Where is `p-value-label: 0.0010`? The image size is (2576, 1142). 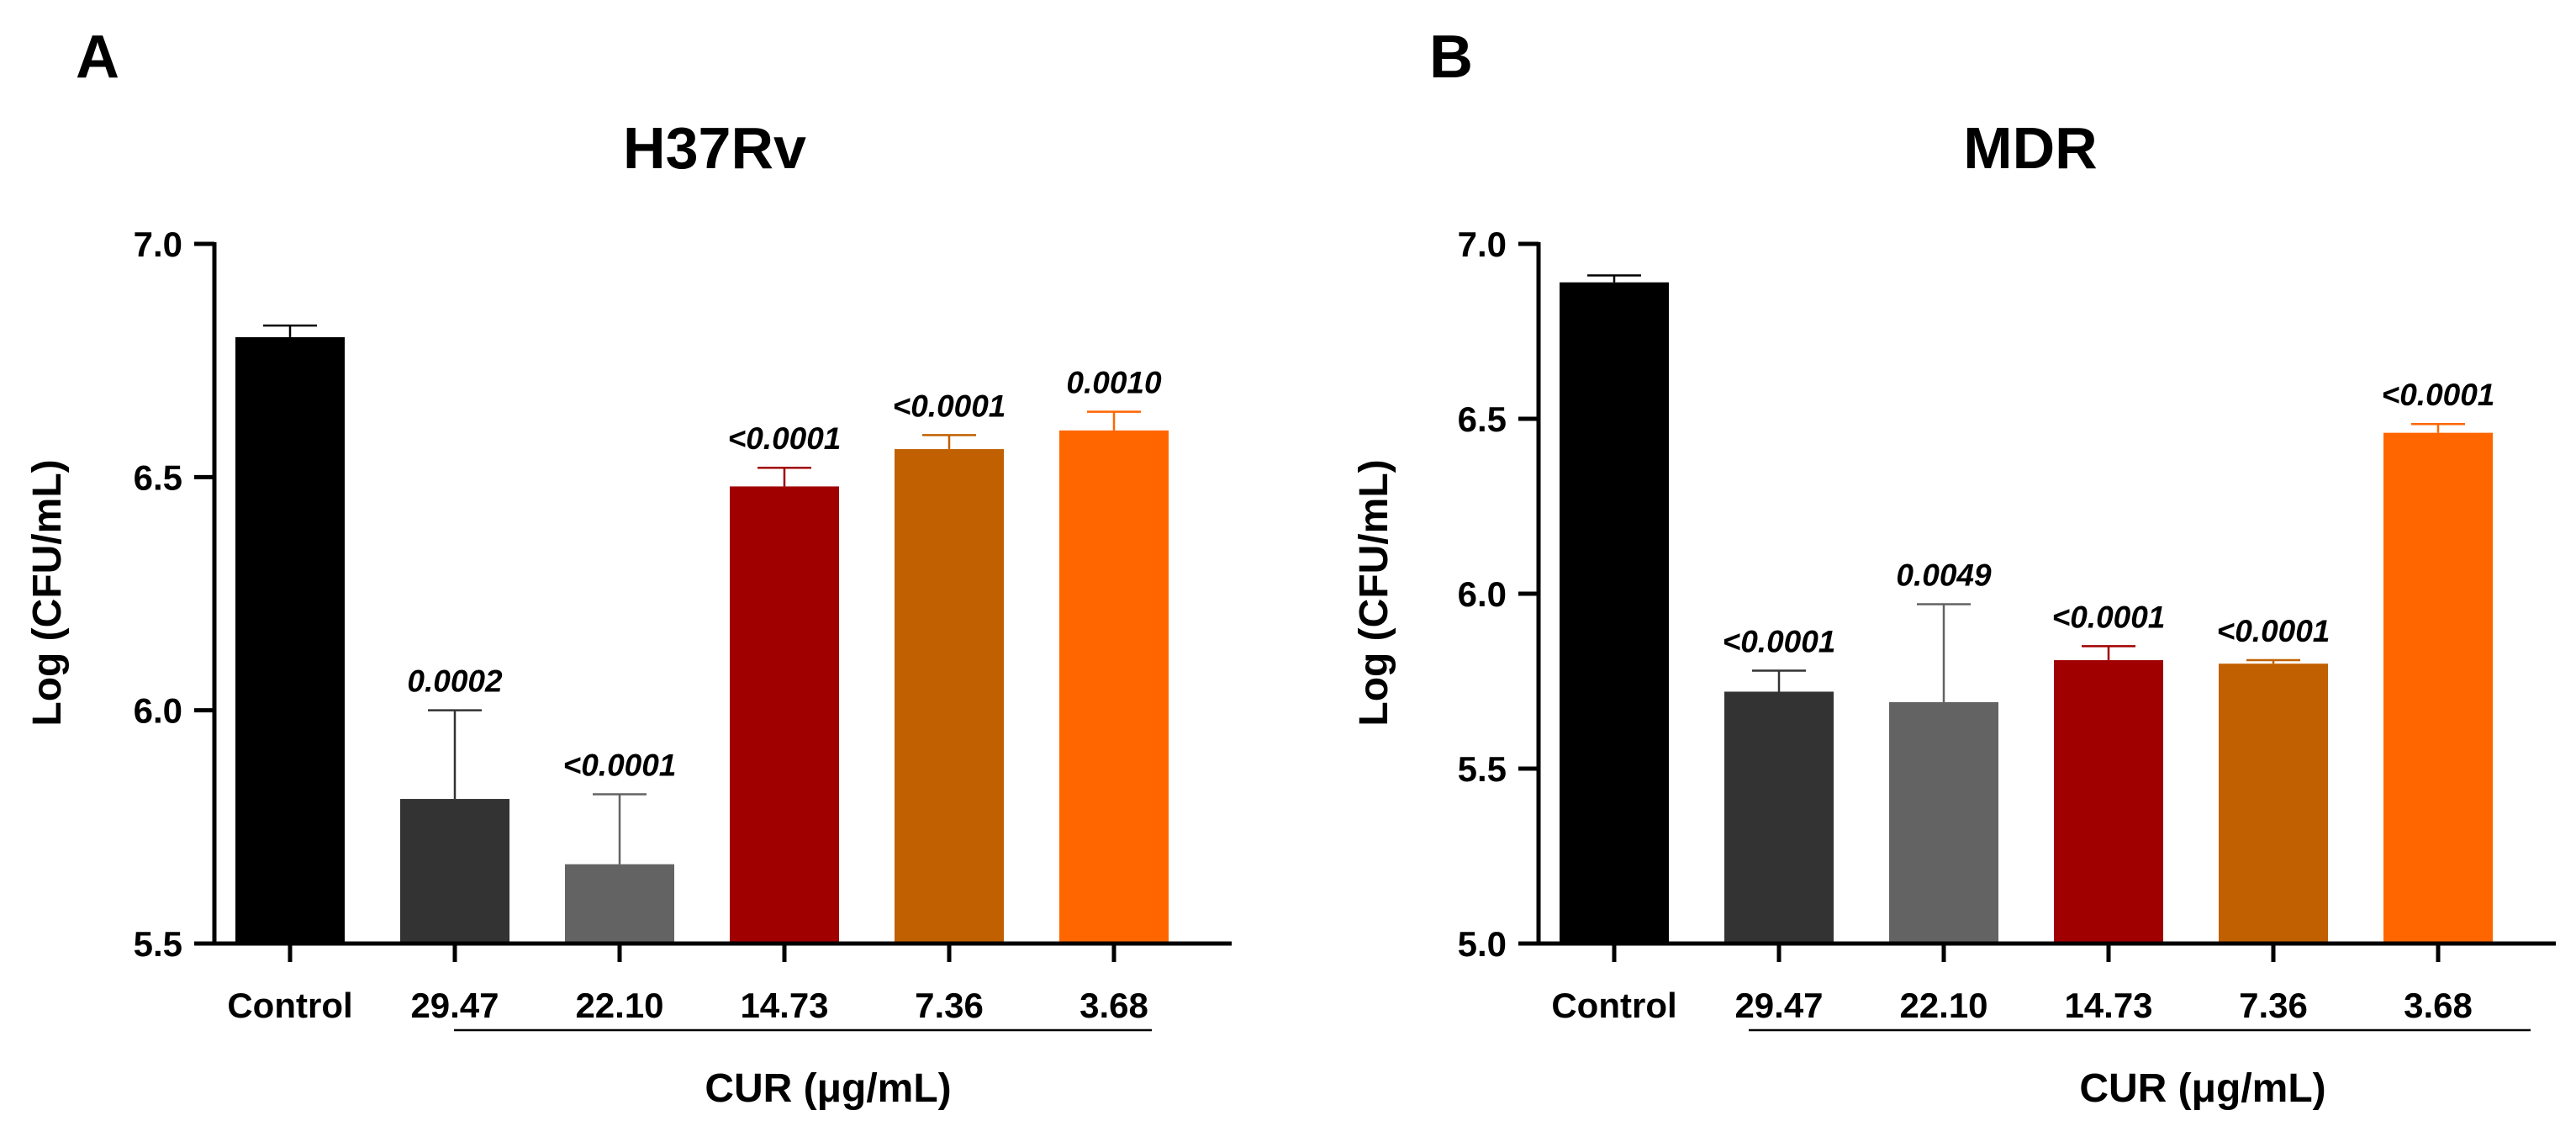 p-value-label: 0.0010 is located at coordinates (1114, 383).